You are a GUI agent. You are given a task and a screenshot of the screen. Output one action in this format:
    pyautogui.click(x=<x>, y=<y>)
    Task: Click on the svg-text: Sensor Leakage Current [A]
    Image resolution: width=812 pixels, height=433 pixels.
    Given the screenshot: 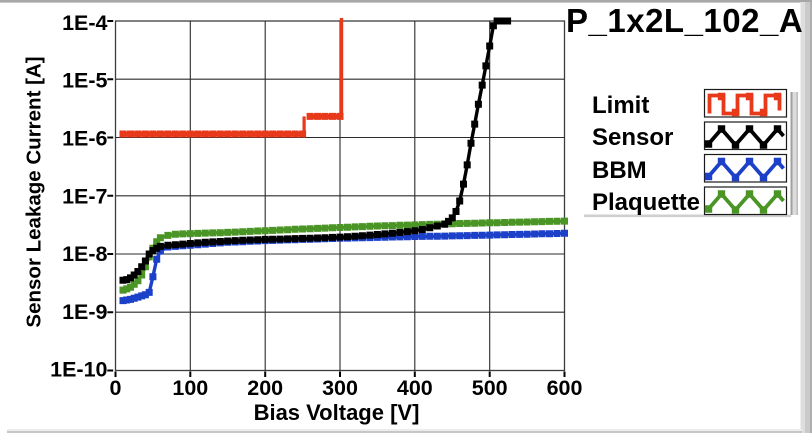 What is the action you would take?
    pyautogui.click(x=34, y=191)
    